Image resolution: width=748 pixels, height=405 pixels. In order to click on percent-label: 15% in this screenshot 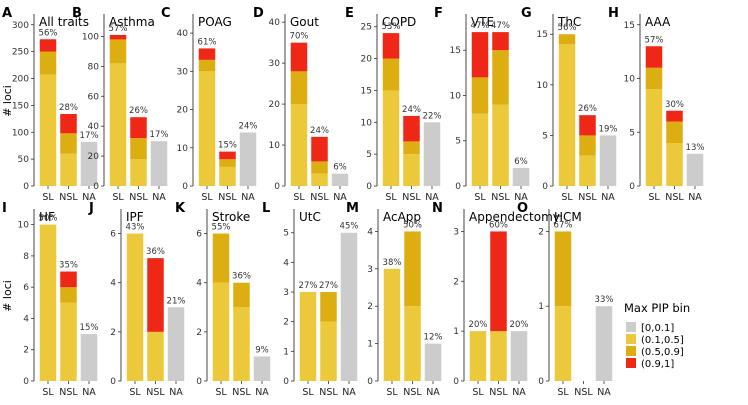, I will do `click(227, 146)`.